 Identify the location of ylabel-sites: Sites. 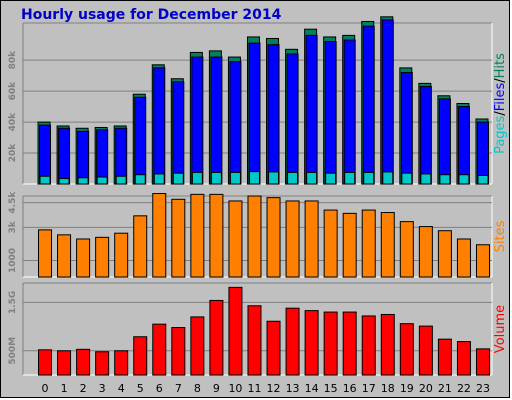
(500, 236).